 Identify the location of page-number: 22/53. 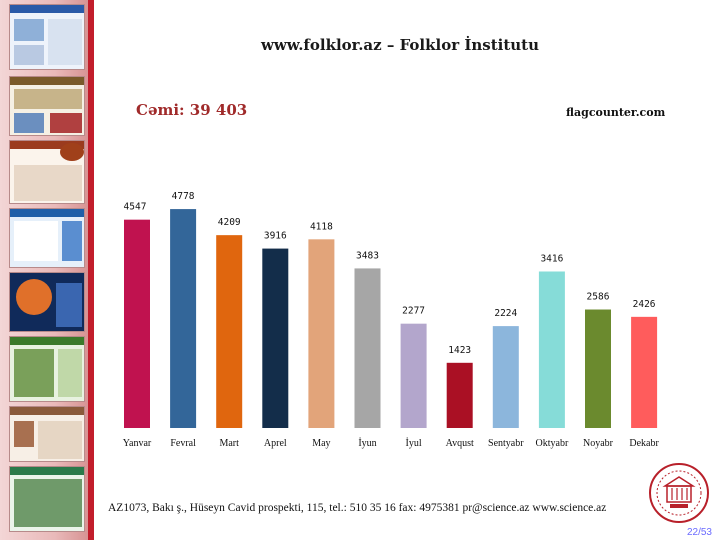
(699, 532).